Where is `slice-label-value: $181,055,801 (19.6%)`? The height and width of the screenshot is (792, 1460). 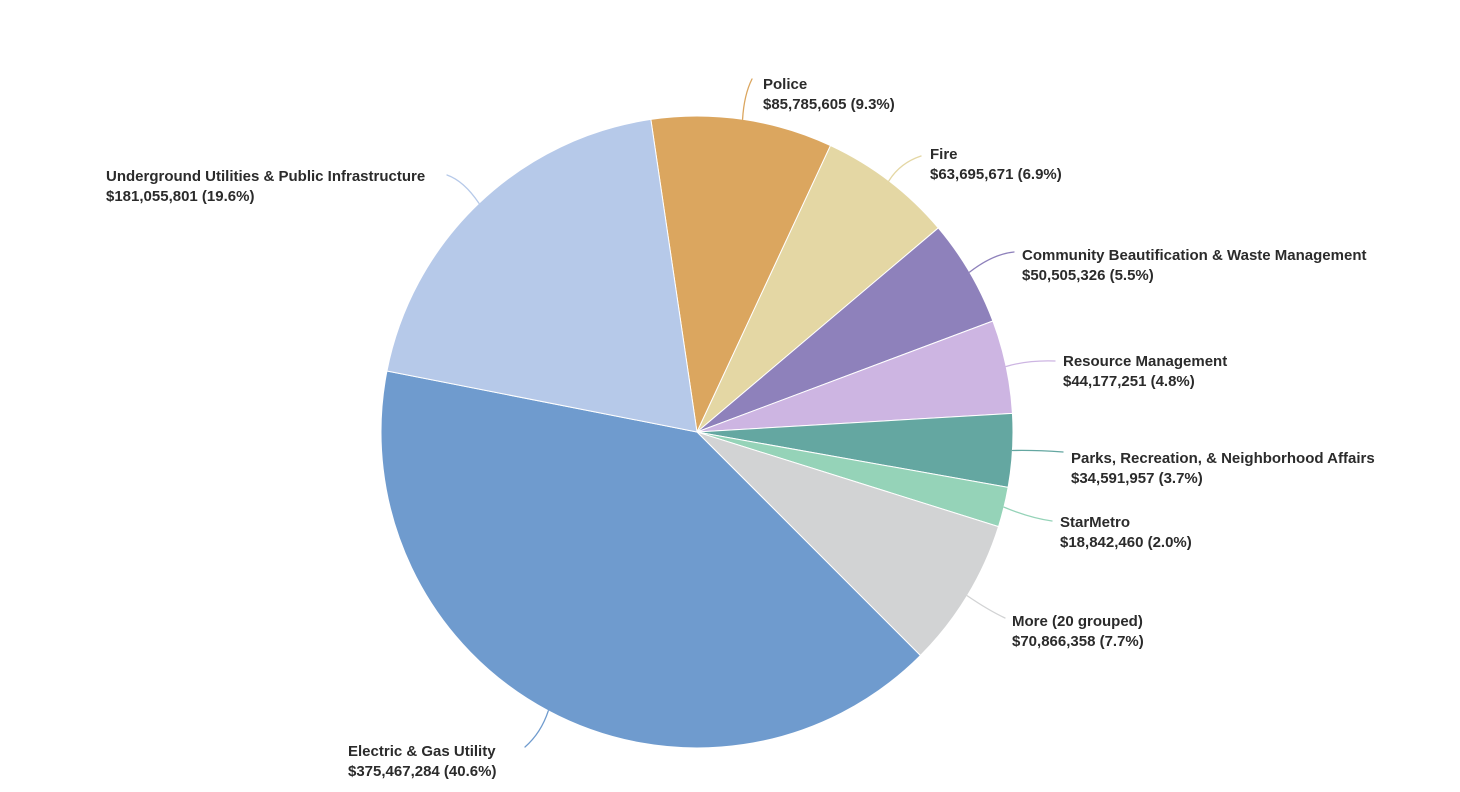 slice-label-value: $181,055,801 (19.6%) is located at coordinates (180, 196).